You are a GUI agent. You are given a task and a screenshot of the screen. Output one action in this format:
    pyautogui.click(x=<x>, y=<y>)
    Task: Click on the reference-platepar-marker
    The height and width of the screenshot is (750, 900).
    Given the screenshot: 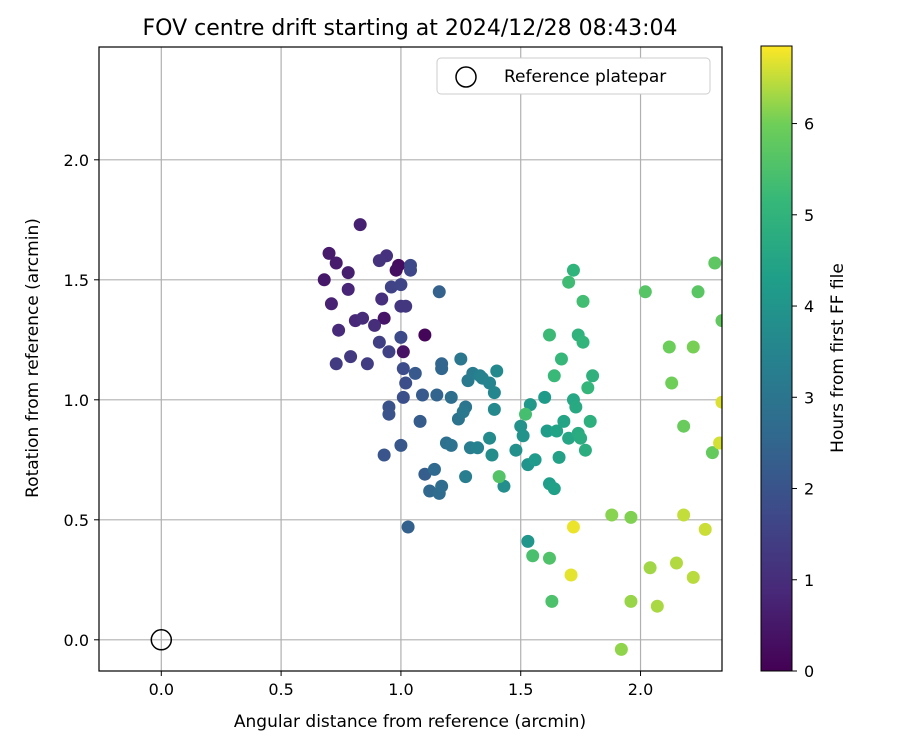 What is the action you would take?
    pyautogui.click(x=161, y=640)
    